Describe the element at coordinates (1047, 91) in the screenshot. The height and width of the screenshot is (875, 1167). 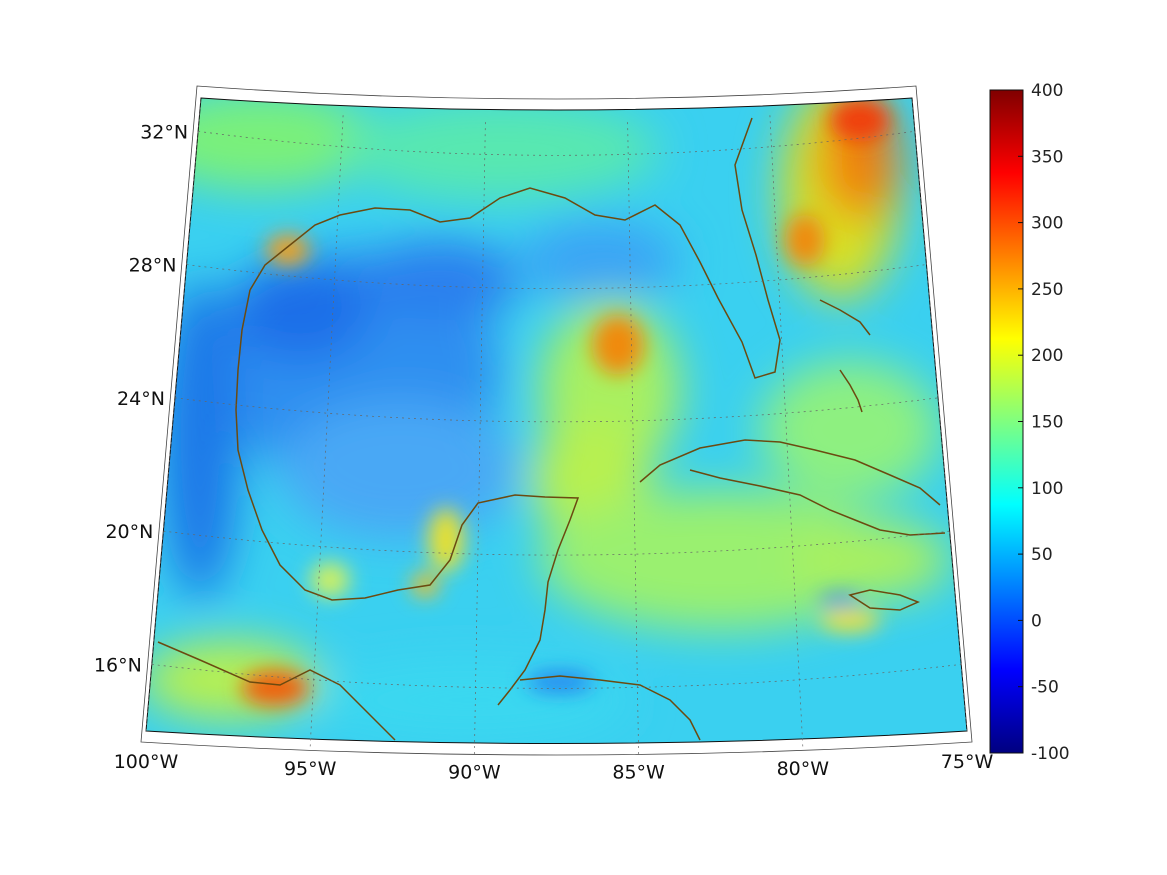
I see `colorbar-tick-label: 400` at that location.